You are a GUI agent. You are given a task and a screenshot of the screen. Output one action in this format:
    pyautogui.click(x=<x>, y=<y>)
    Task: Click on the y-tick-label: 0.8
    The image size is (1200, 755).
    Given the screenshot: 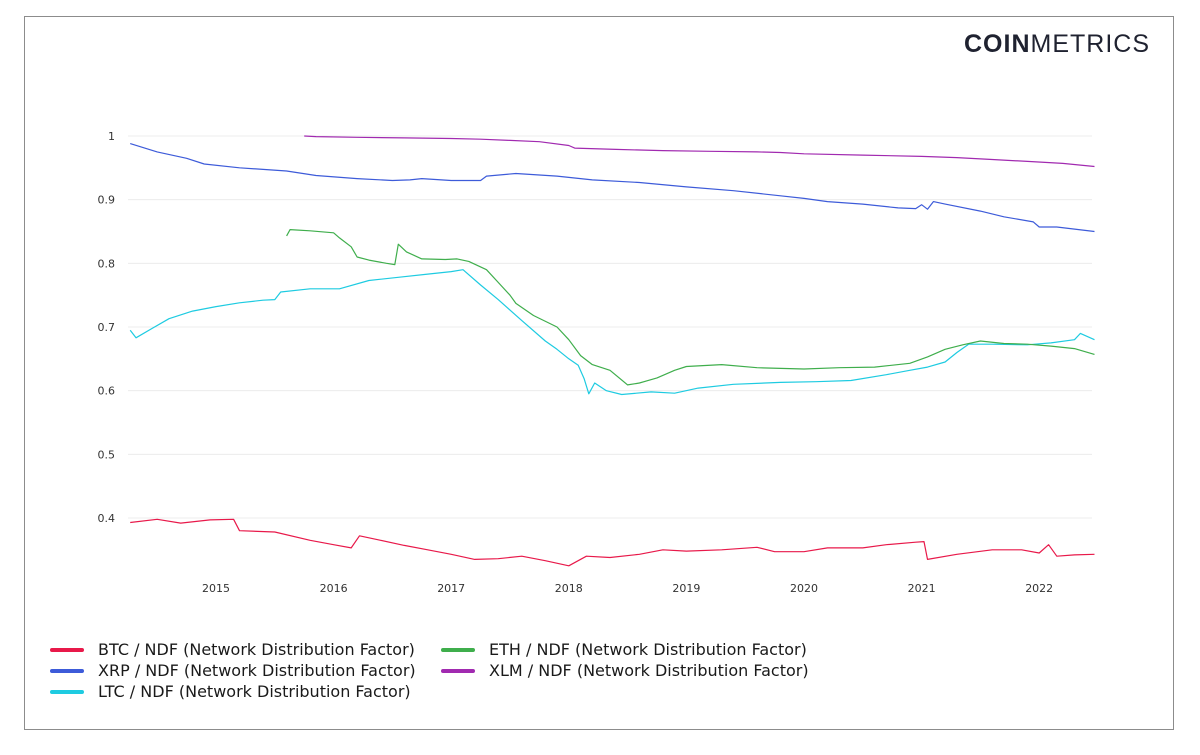 What is the action you would take?
    pyautogui.click(x=107, y=263)
    